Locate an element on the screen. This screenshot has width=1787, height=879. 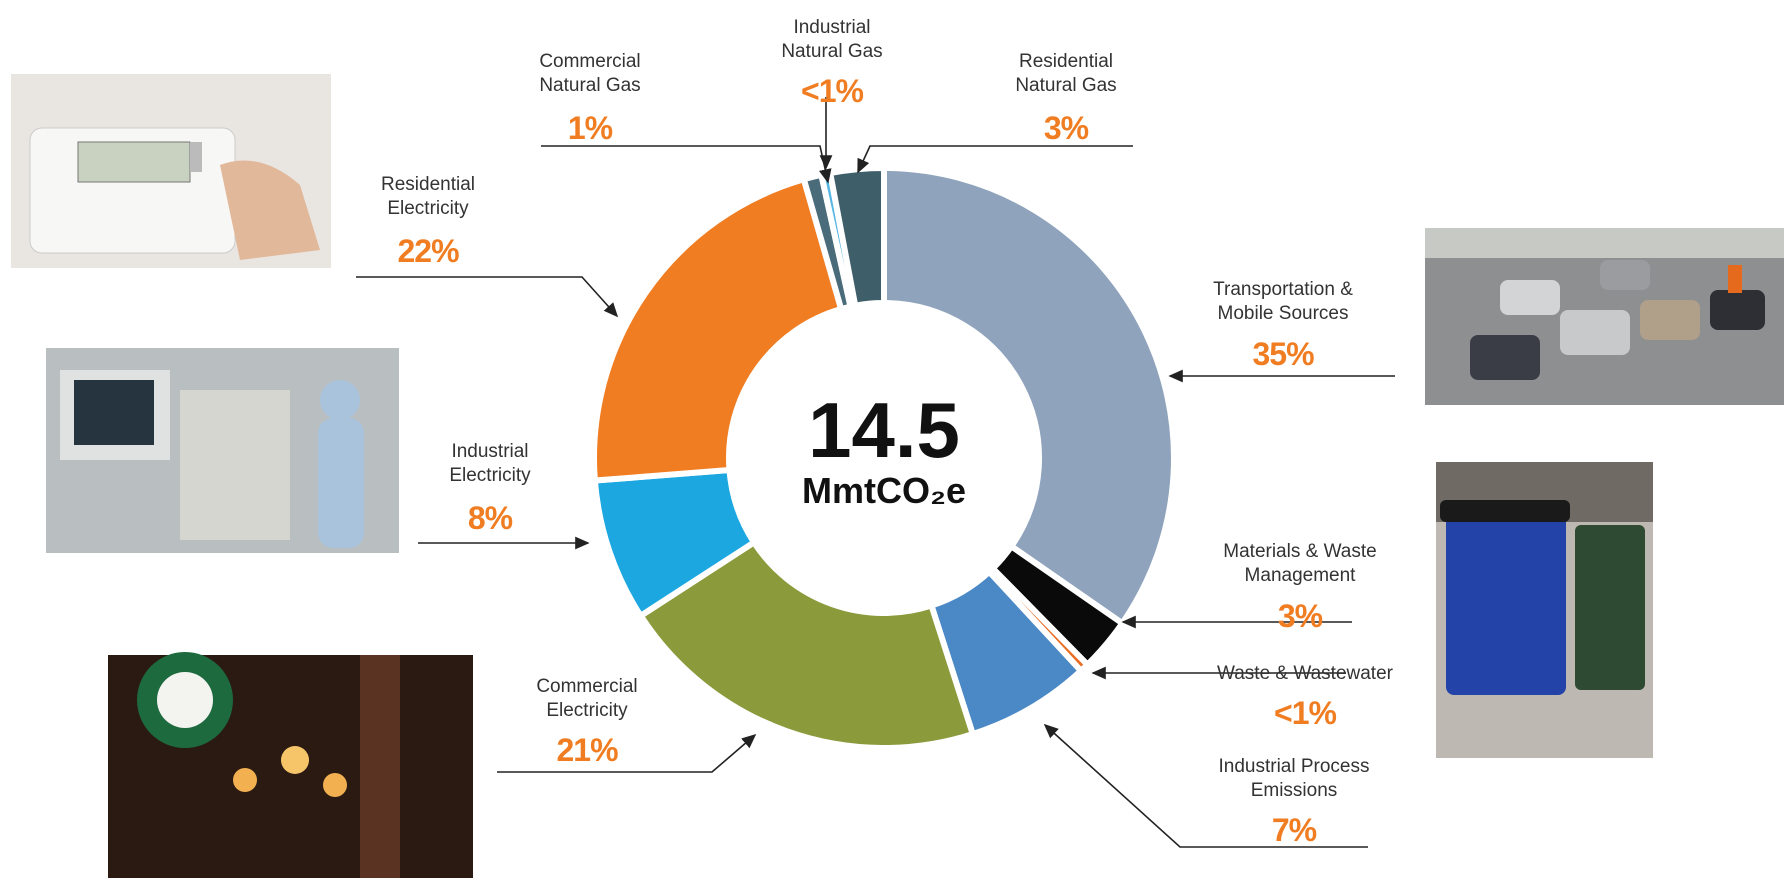
slice-value-label: 7% is located at coordinates (1294, 830).